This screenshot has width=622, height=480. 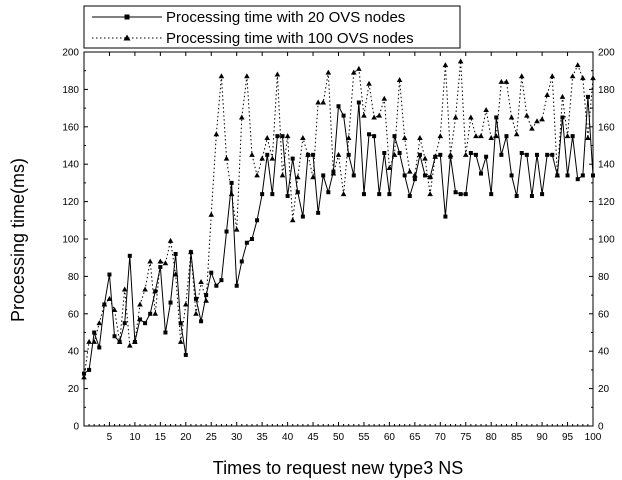 I want to click on x-tick-label: 55, so click(x=364, y=437).